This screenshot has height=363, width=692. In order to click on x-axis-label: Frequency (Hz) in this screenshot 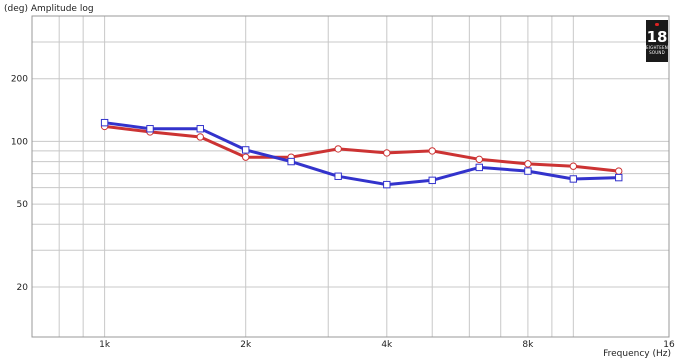, I will do `click(637, 354)`.